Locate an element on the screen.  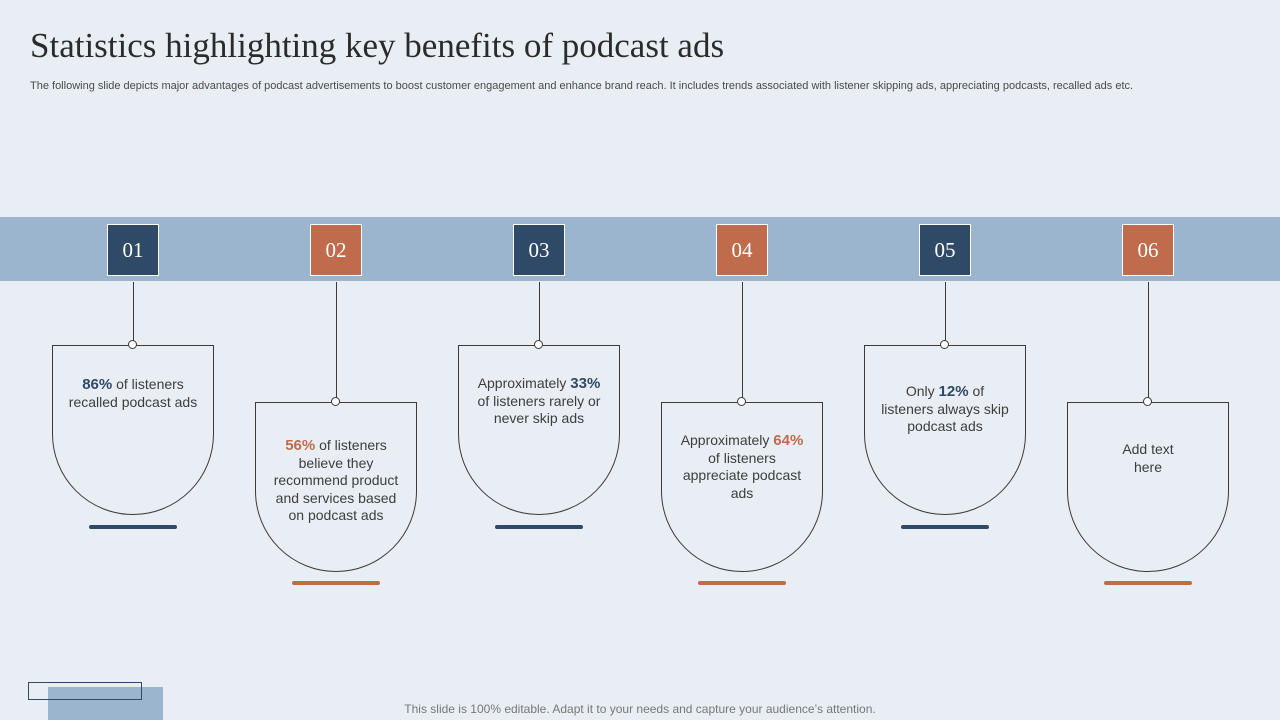
stat-card: Add text here is located at coordinates (1148, 487).